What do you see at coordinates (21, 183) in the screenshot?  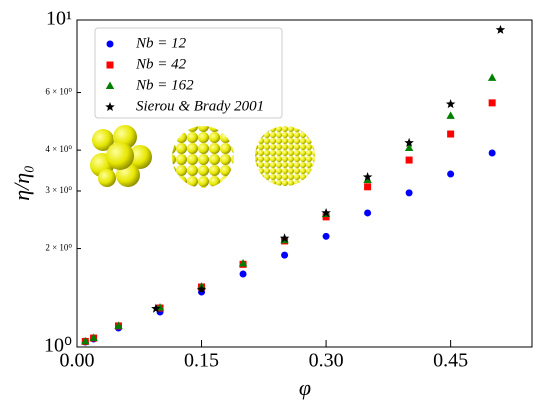 I see `y-axis-label: η/η₀` at bounding box center [21, 183].